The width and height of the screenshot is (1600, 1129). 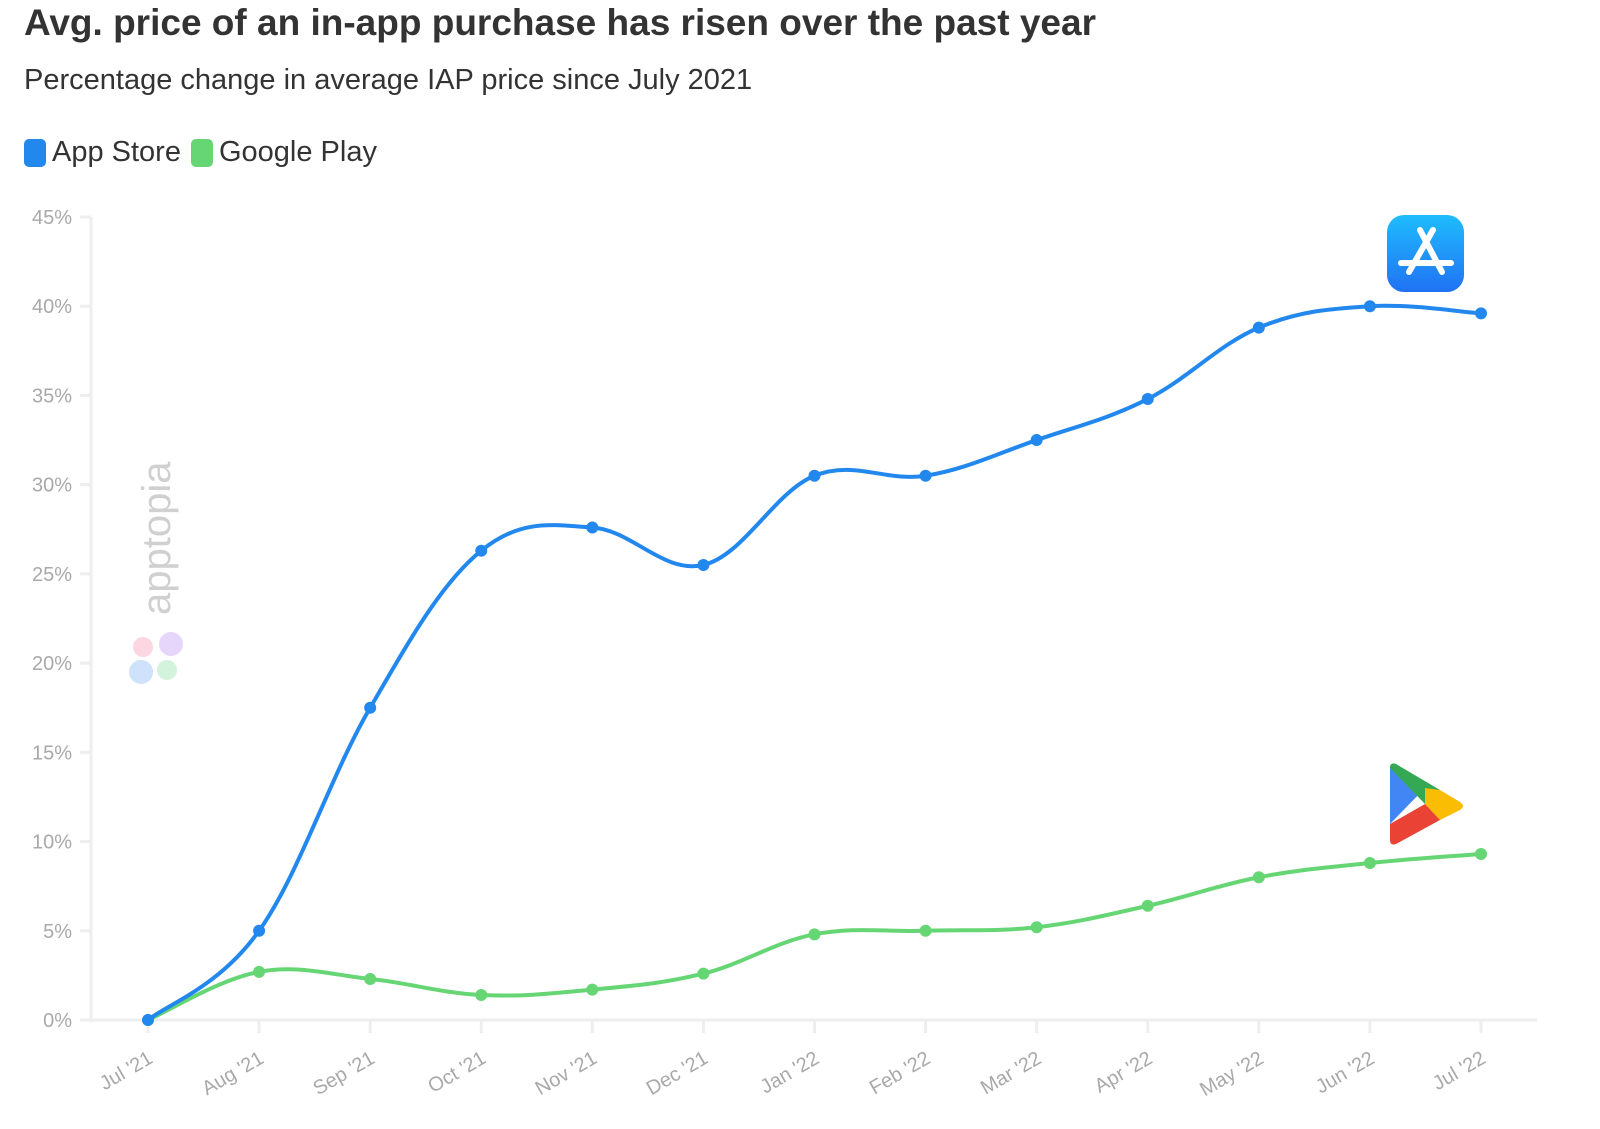 What do you see at coordinates (35, 152) in the screenshot?
I see `legend-swatch-app-store` at bounding box center [35, 152].